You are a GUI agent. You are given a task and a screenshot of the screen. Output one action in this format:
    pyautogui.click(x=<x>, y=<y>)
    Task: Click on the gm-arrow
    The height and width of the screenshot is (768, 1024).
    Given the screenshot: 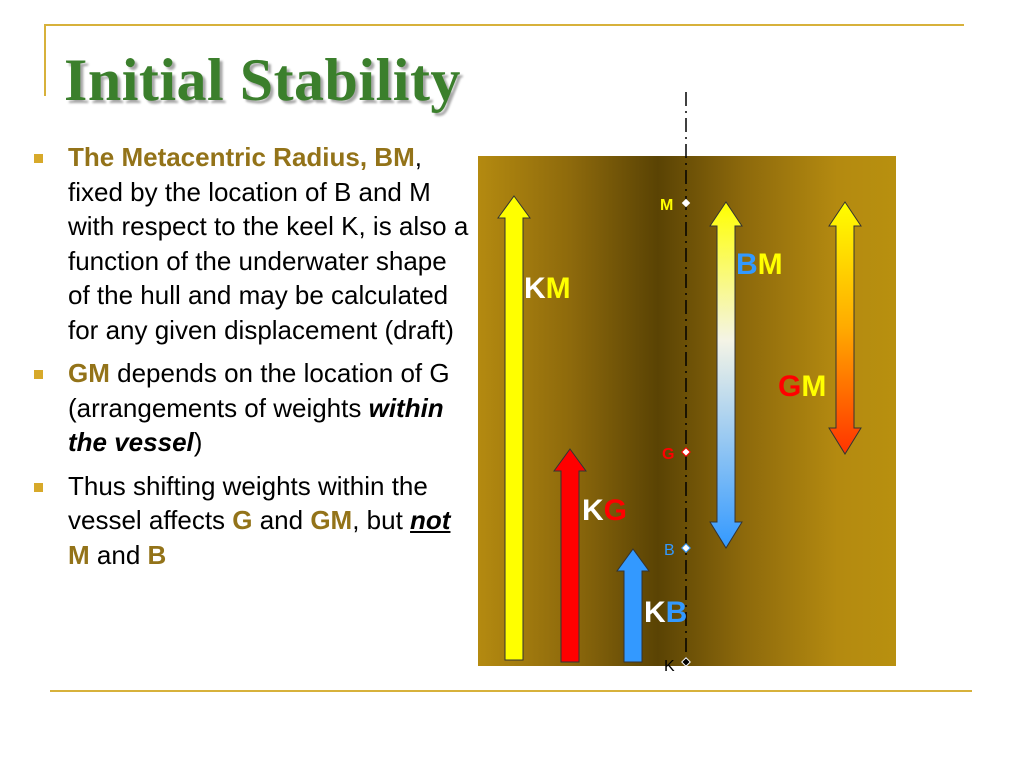 What is the action you would take?
    pyautogui.click(x=845, y=328)
    